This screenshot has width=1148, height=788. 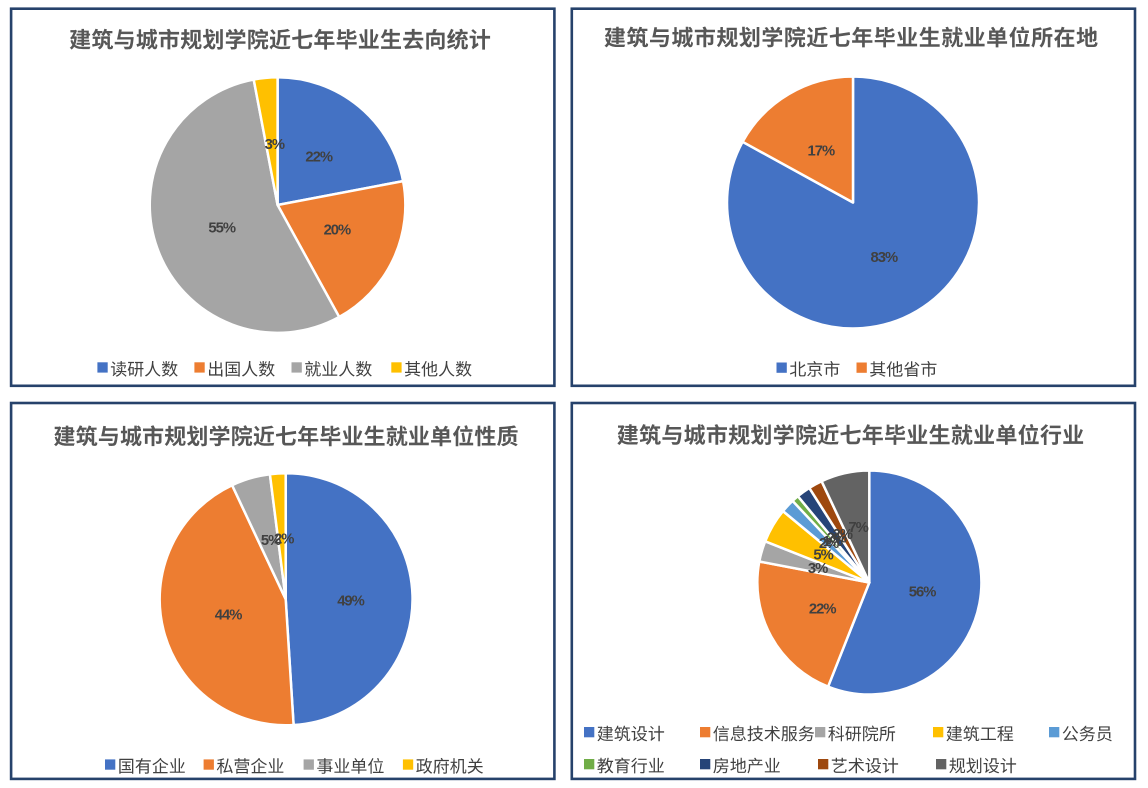 What do you see at coordinates (833, 542) in the screenshot?
I see `svg-text: 1%` at bounding box center [833, 542].